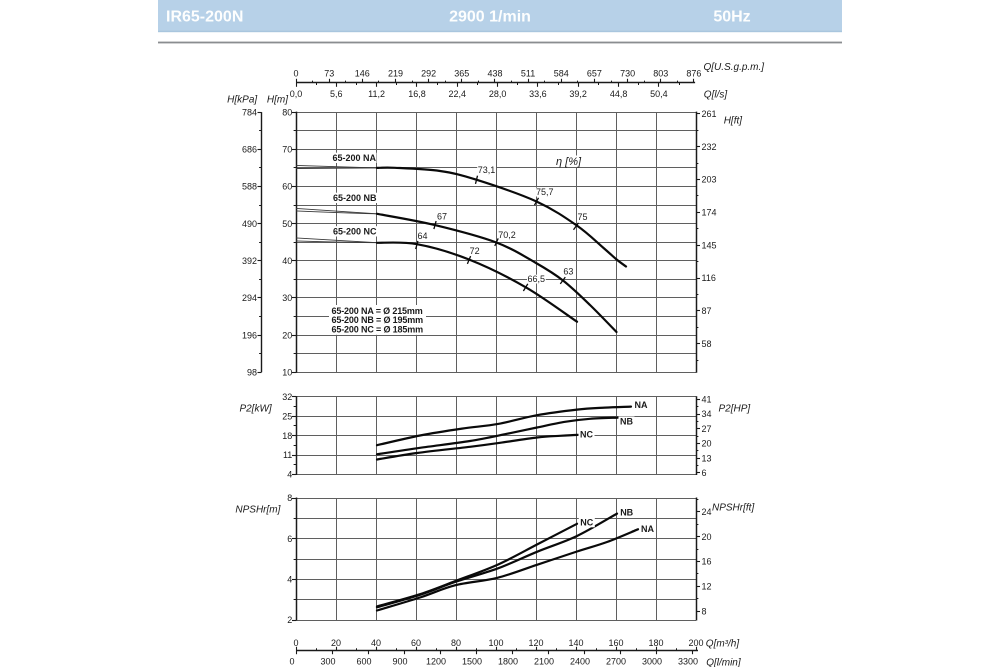 This screenshot has height=667, width=1000. I want to click on svg-text: 2100, so click(544, 662).